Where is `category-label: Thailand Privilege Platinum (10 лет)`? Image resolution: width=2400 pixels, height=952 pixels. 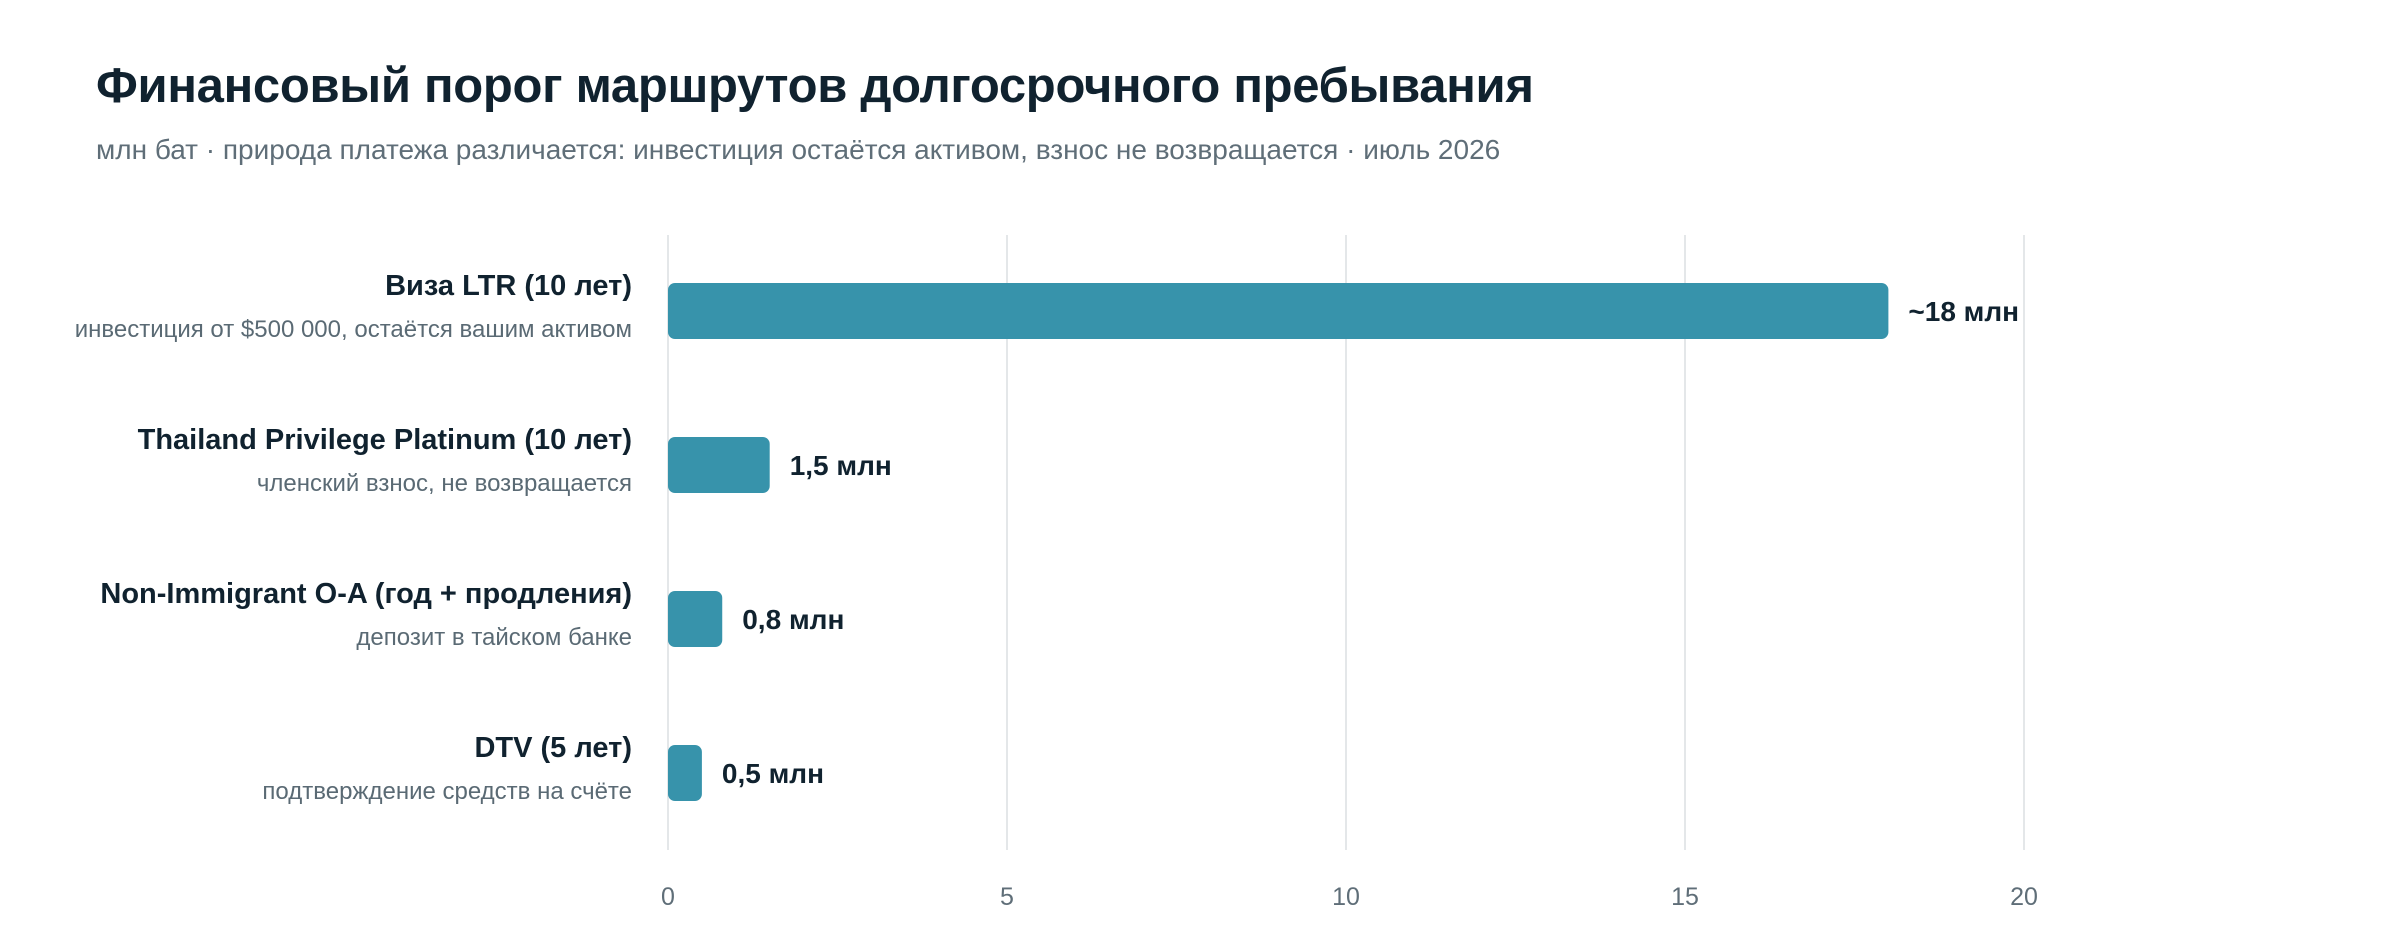 category-label: Thailand Privilege Platinum (10 лет) is located at coordinates (385, 440).